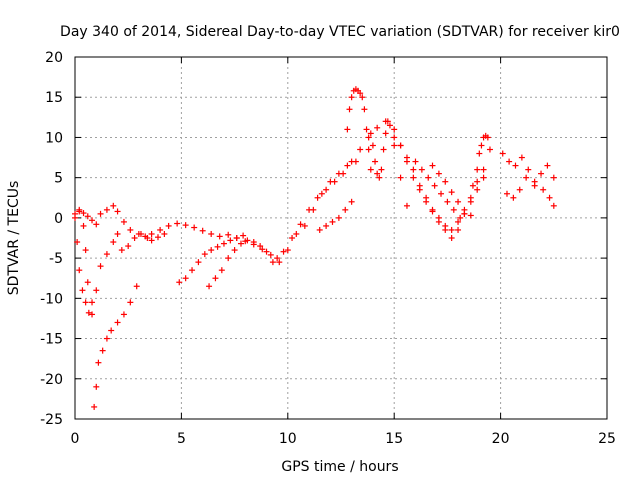  Describe the element at coordinates (54, 98) in the screenshot. I see `y-tick-label: 15` at that location.